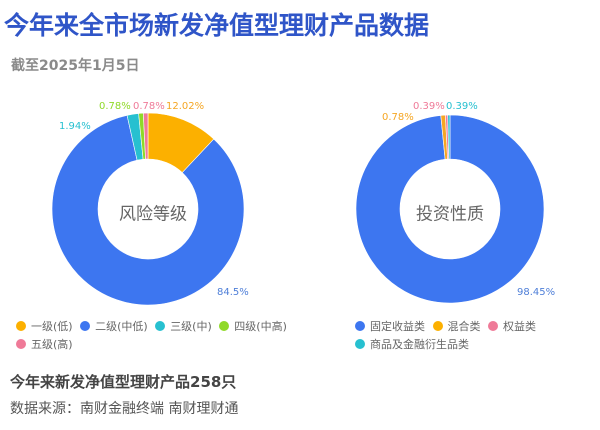  What do you see at coordinates (44, 326) in the screenshot?
I see `legend-item-level1: 一级(低)` at bounding box center [44, 326].